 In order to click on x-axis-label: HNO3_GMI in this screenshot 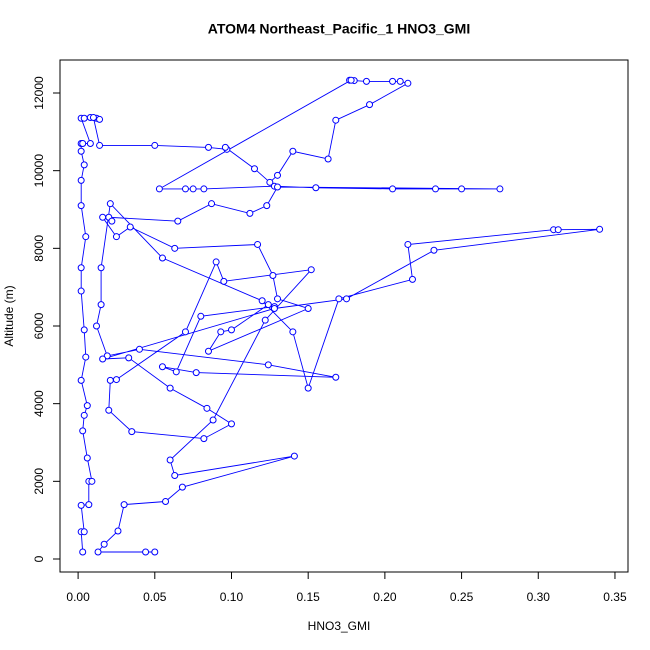, I will do `click(339, 626)`.